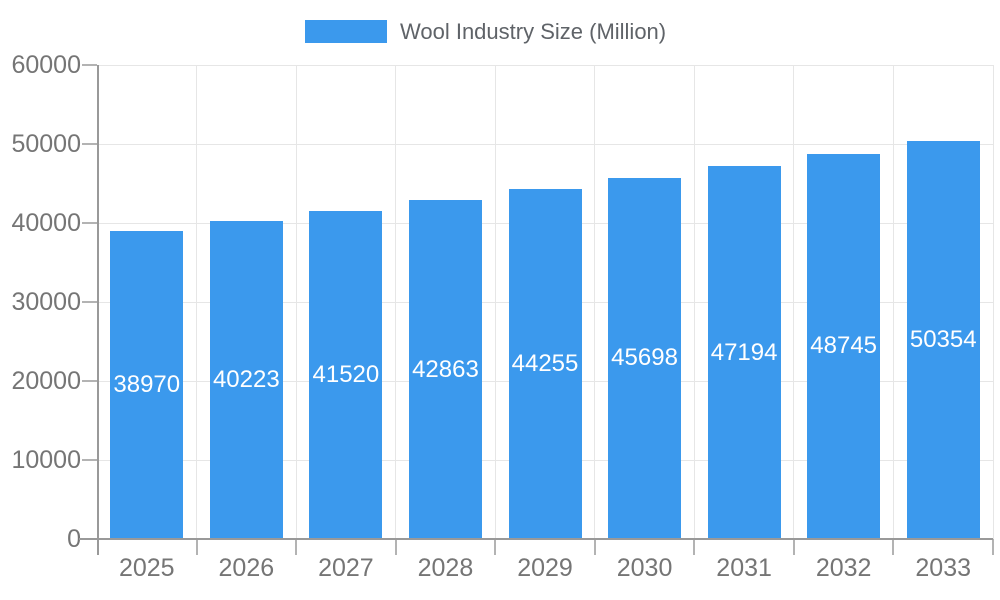 Image resolution: width=1000 pixels, height=600 pixels. I want to click on y-axis-label: 10000, so click(46, 460).